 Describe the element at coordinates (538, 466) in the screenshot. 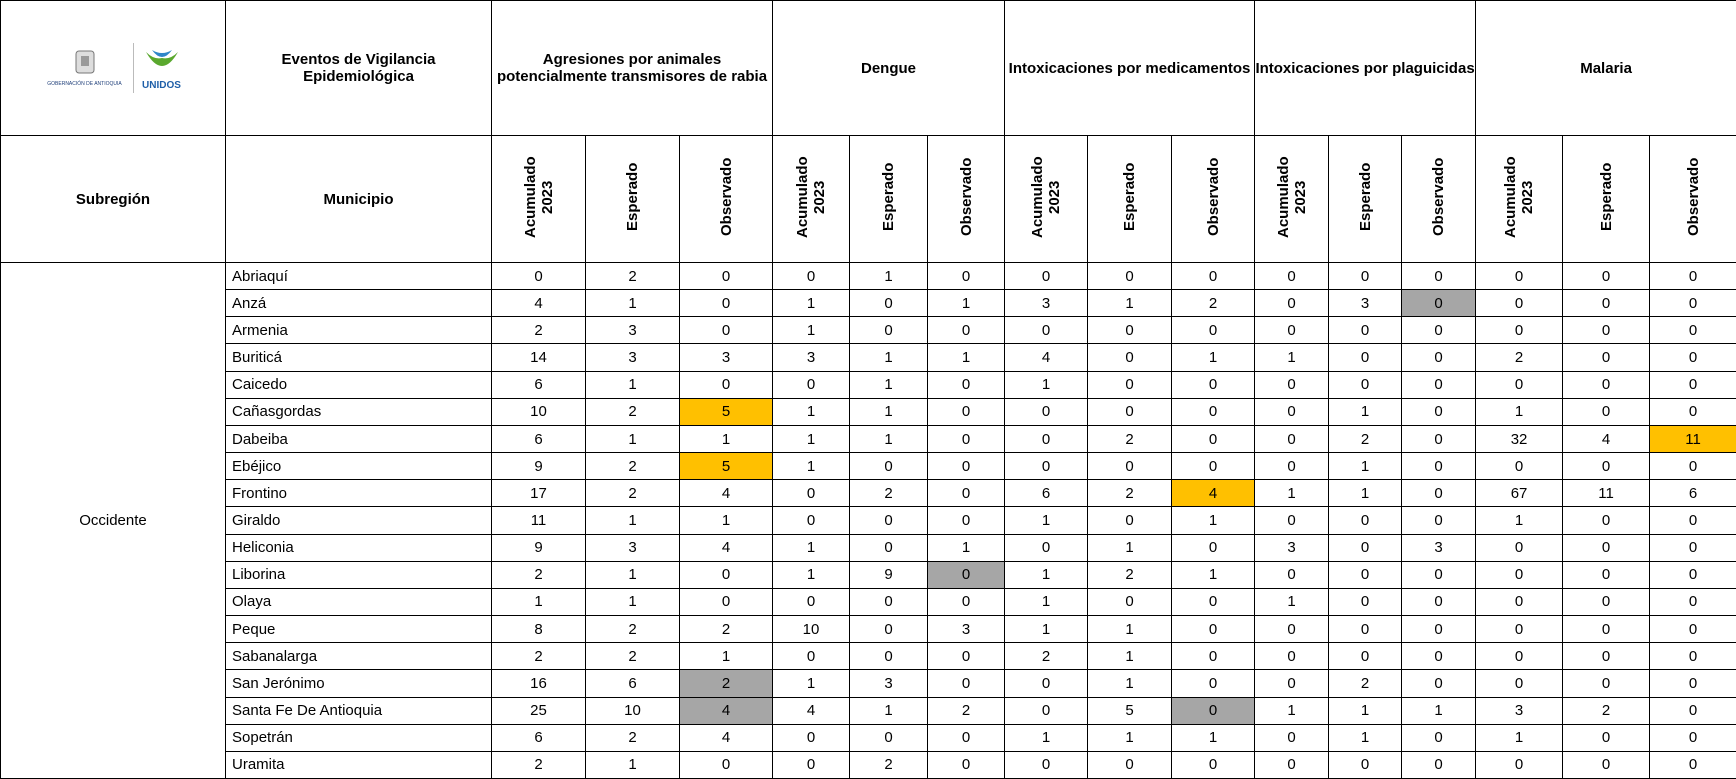

I see `value-cell: 9` at that location.